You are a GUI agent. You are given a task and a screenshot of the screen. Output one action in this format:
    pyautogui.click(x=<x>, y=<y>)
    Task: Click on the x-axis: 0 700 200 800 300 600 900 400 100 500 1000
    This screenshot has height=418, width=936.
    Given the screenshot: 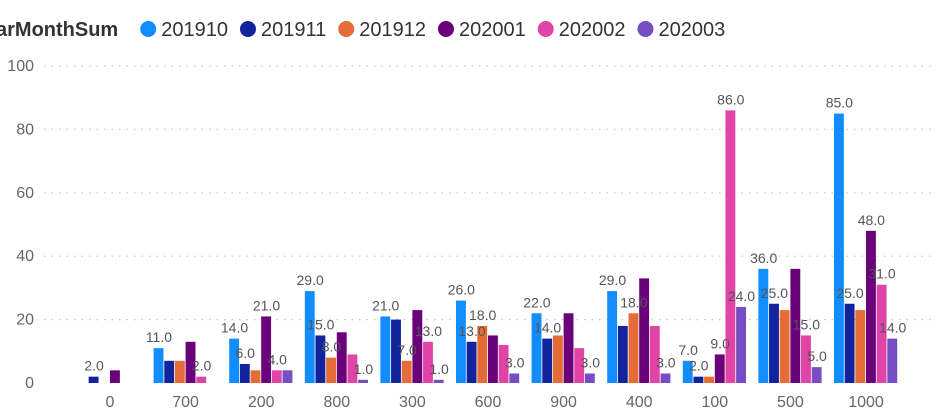 What is the action you would take?
    pyautogui.click(x=495, y=402)
    